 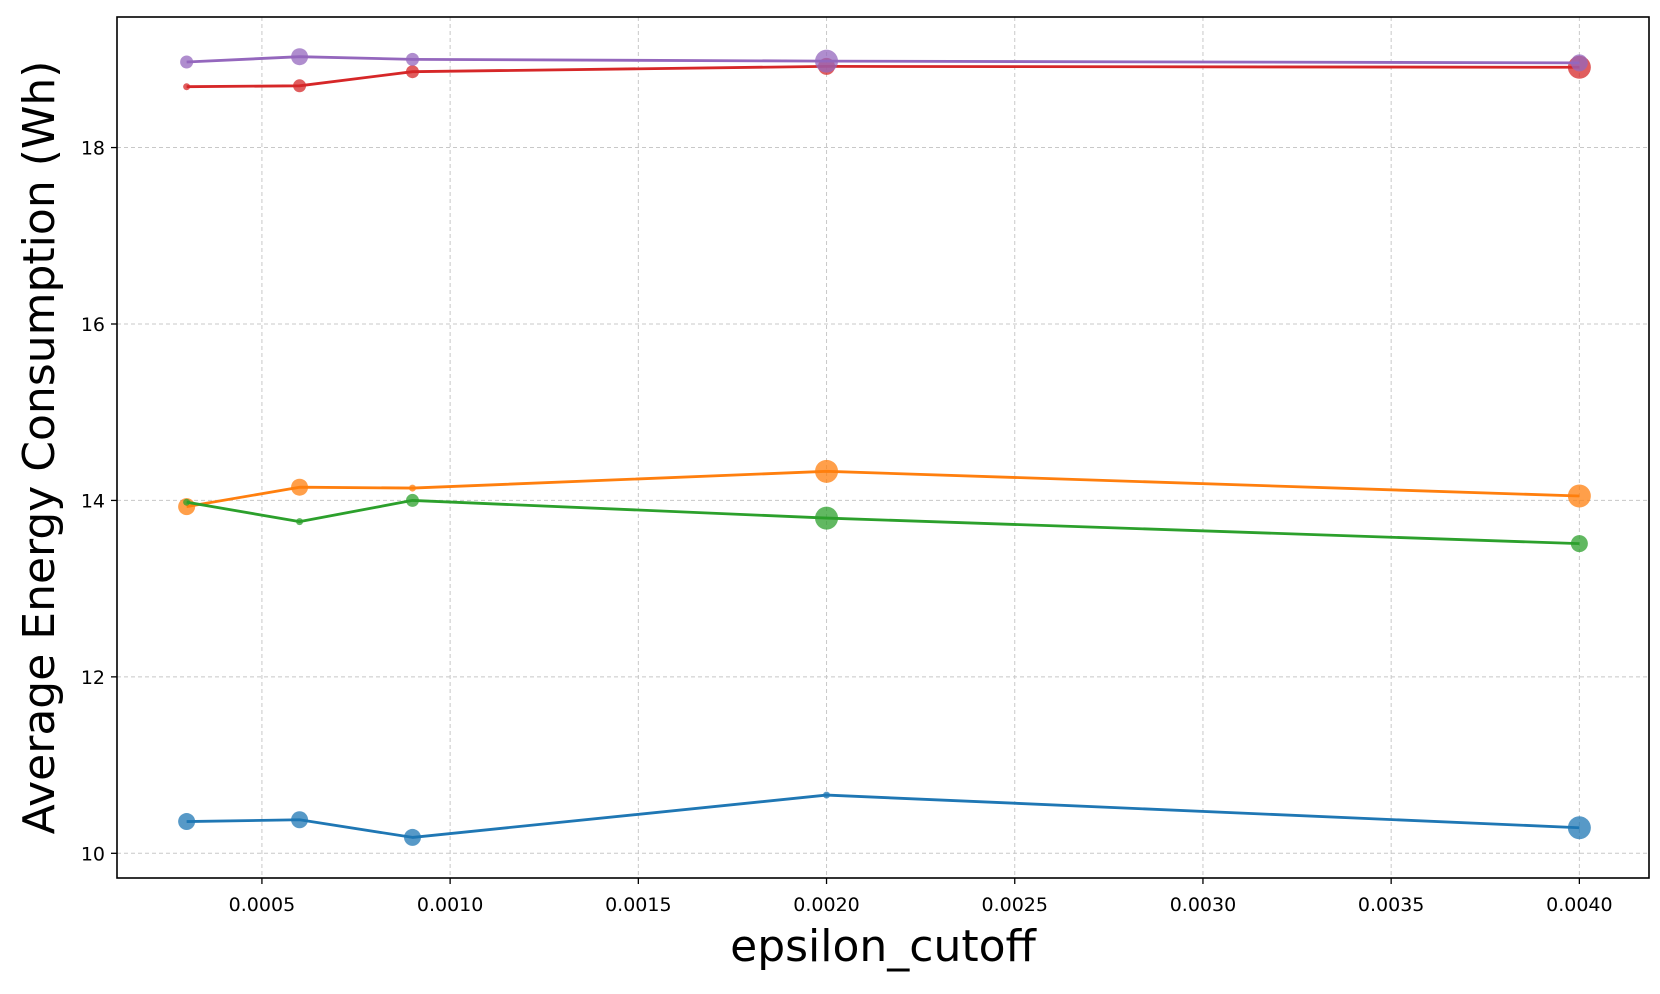 What do you see at coordinates (1391, 905) in the screenshot?
I see `x-tick-label: 0.0035` at bounding box center [1391, 905].